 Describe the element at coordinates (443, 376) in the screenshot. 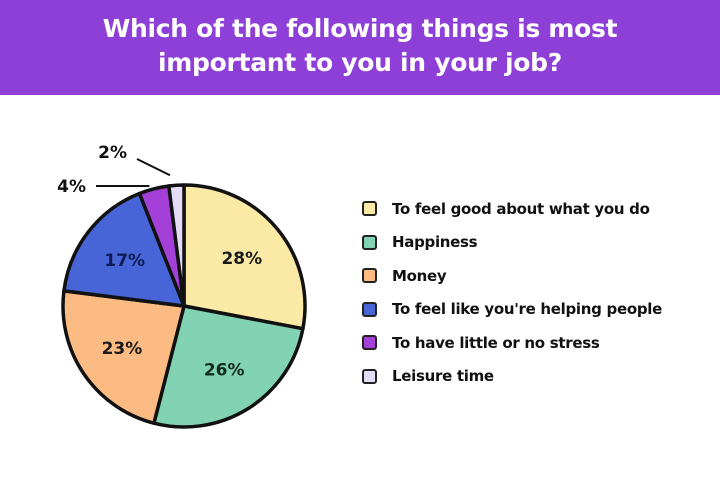

I see `legend-label: Leisure time` at that location.